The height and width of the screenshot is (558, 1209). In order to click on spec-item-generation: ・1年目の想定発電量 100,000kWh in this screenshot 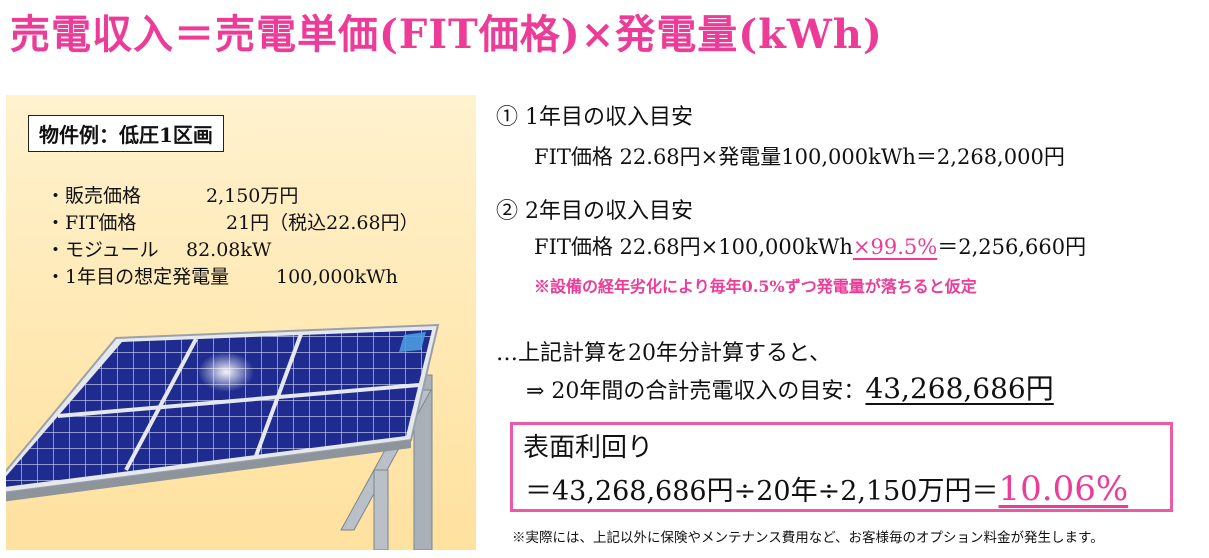, I will do `click(232, 277)`.